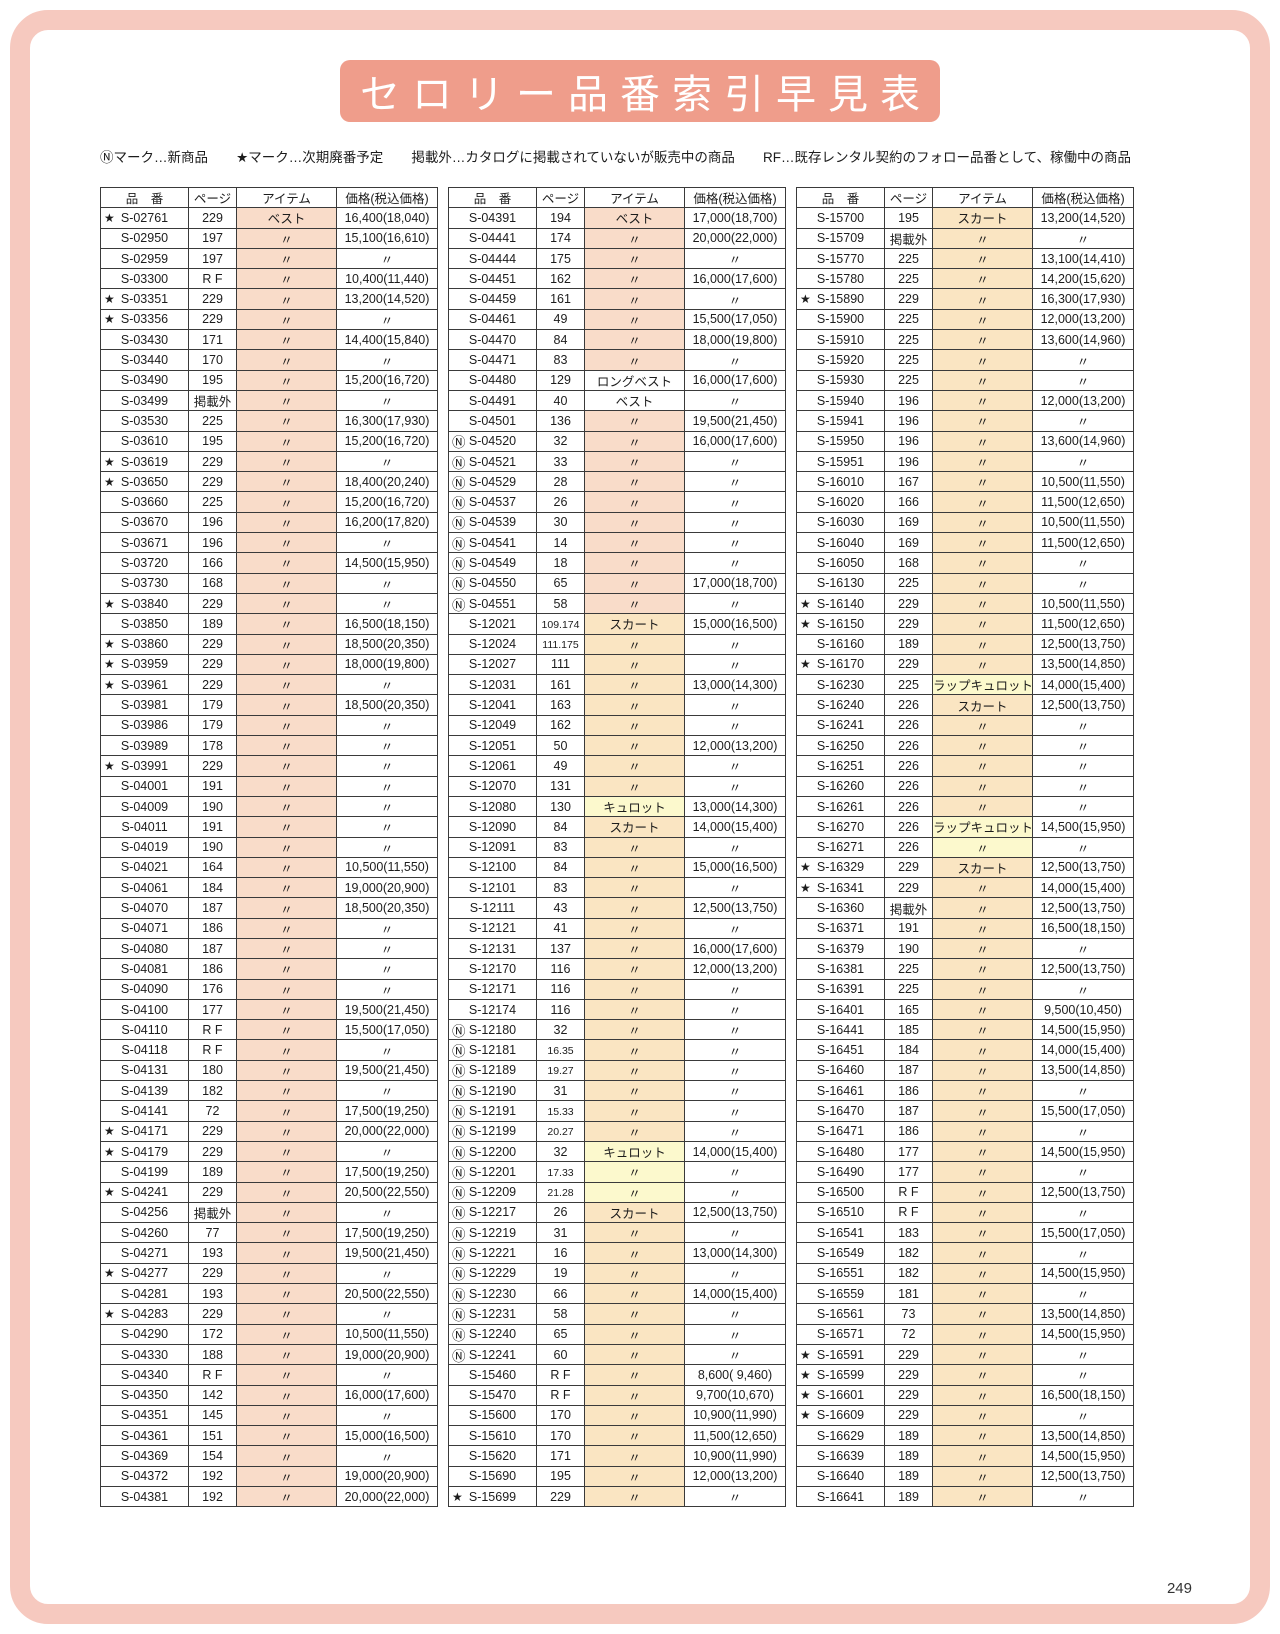 The height and width of the screenshot is (1634, 1280). Describe the element at coordinates (144, 441) in the screenshot. I see `product-code-cell: S-03610` at that location.